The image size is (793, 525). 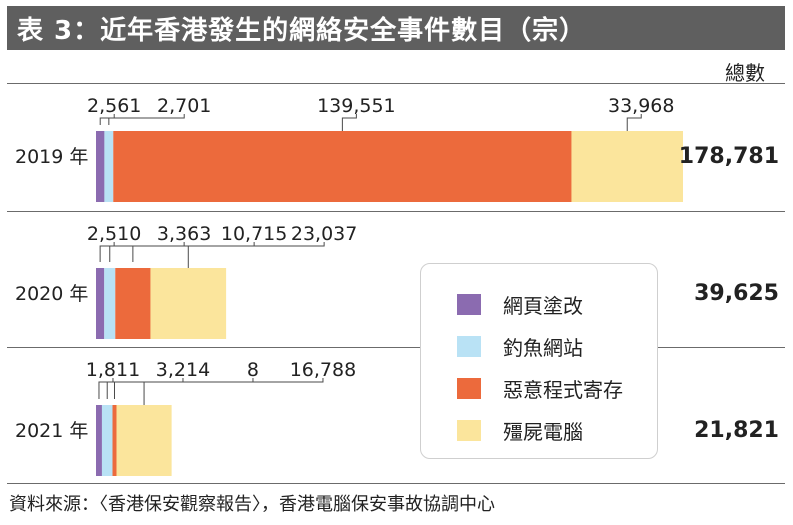 What do you see at coordinates (736, 293) in the screenshot?
I see `total-value: 39,625` at bounding box center [736, 293].